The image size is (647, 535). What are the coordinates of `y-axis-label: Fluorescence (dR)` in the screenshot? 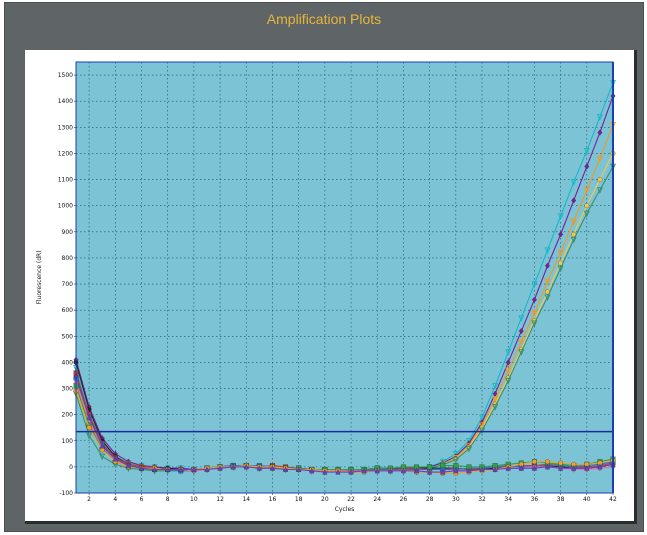 It's located at (39, 277).